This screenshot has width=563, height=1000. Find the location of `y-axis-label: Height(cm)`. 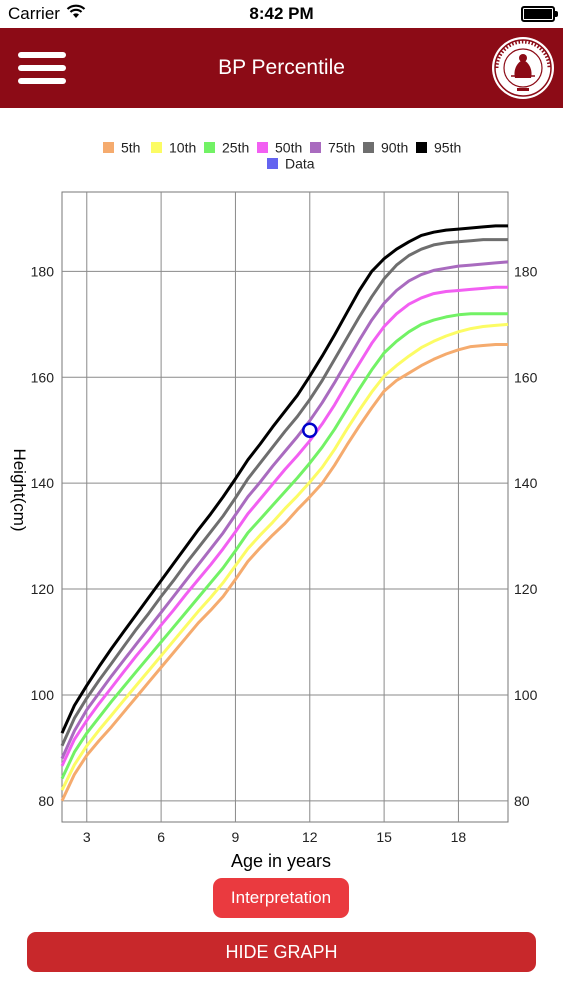

y-axis-label: Height(cm) is located at coordinates (19, 489).